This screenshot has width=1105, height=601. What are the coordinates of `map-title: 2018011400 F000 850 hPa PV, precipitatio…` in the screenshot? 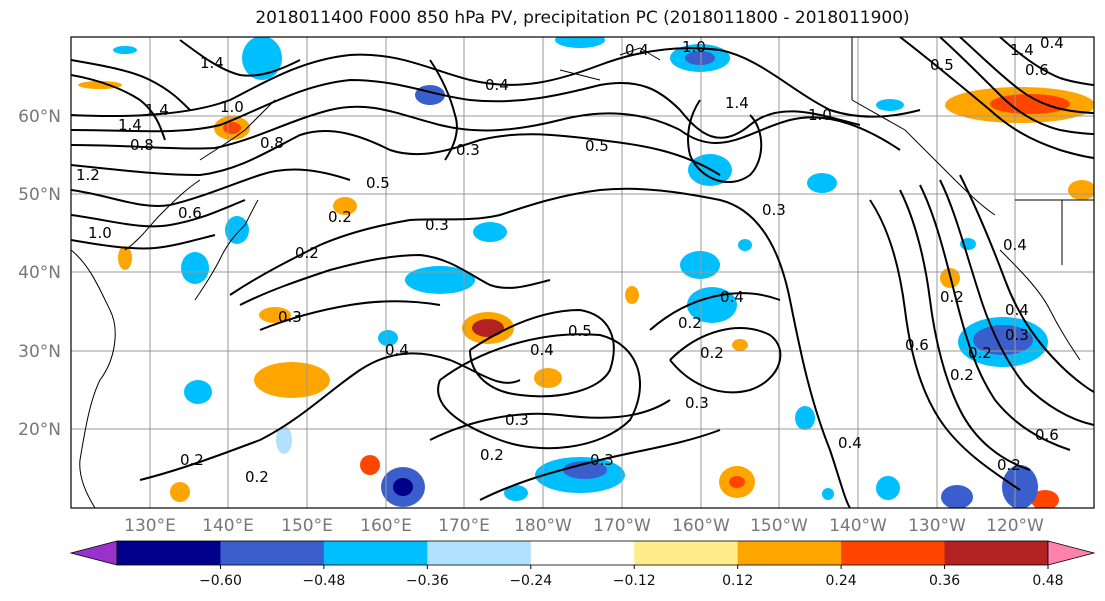 It's located at (582, 18).